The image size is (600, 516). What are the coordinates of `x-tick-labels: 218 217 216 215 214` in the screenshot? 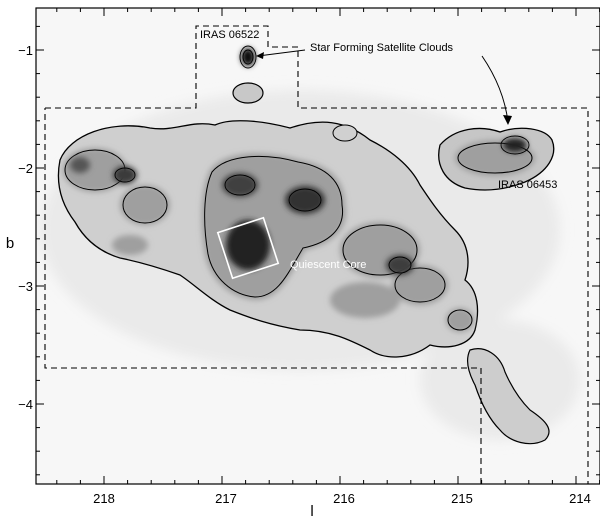 It's located at (342, 498).